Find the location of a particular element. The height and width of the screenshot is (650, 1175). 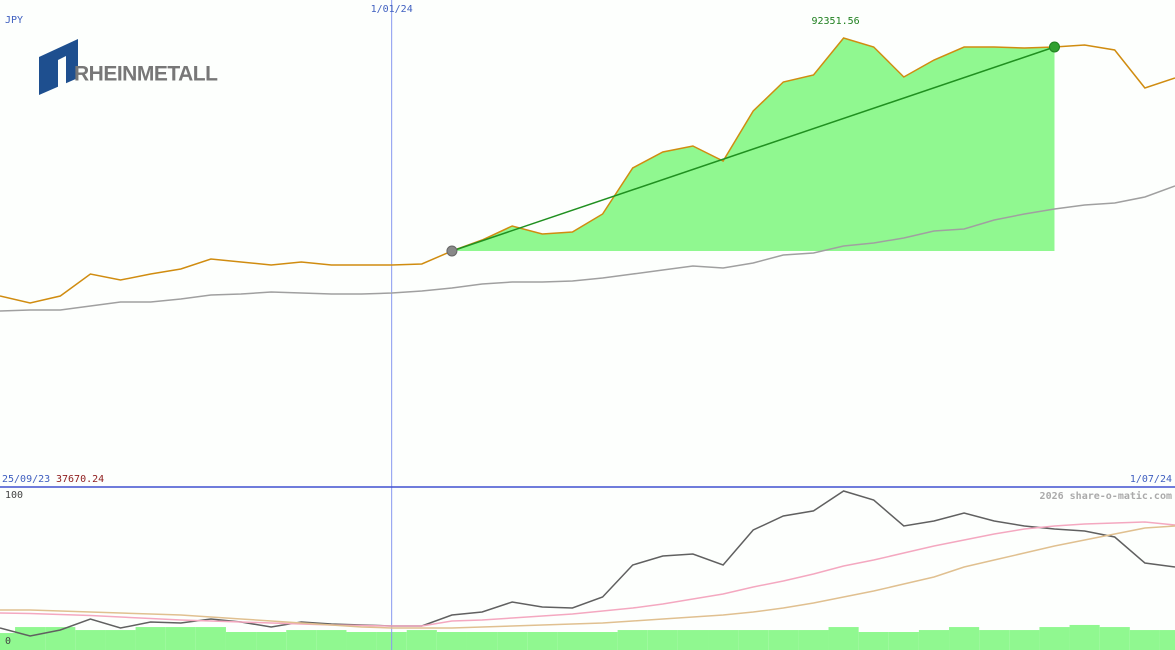

logo-text: RHEINMETALL is located at coordinates (146, 74).